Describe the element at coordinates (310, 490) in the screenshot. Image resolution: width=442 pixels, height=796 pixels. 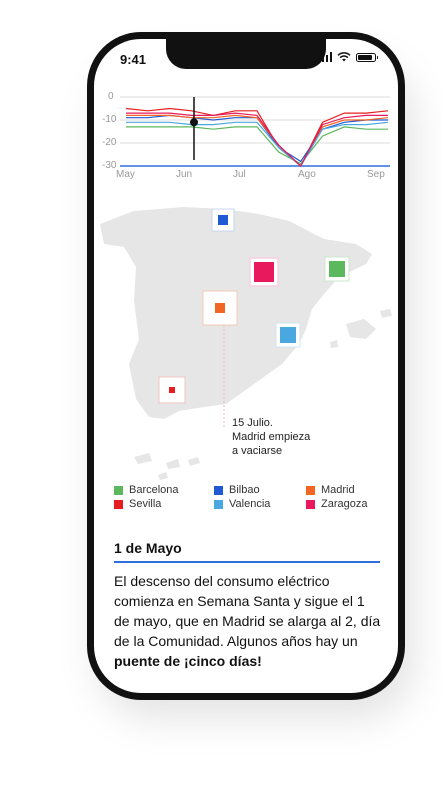
I see `legend-swatch-madrid` at that location.